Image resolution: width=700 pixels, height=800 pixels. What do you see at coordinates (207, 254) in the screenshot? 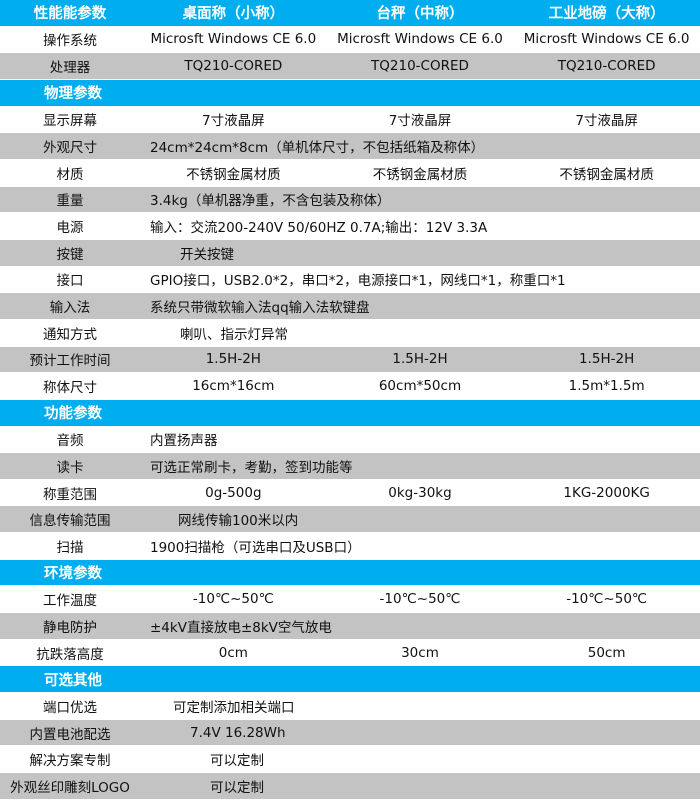
I see `cell-value: 开关按键` at bounding box center [207, 254].